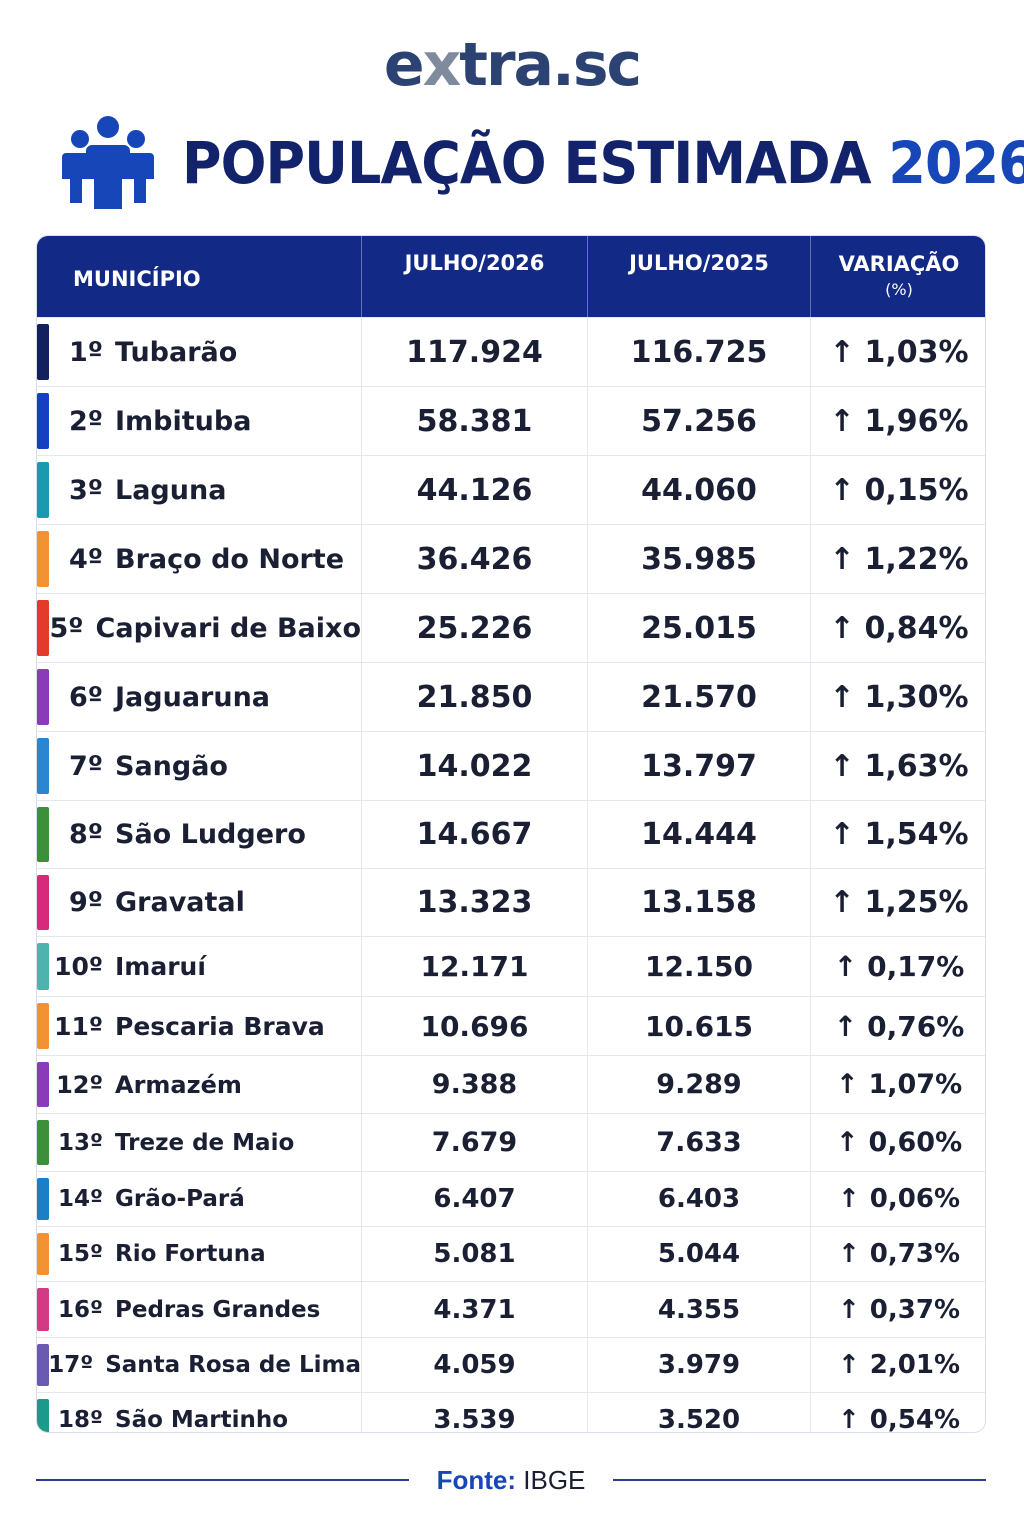 The height and width of the screenshot is (1536, 1024). I want to click on variacao-cell: ↑ 1,30%, so click(897, 697).